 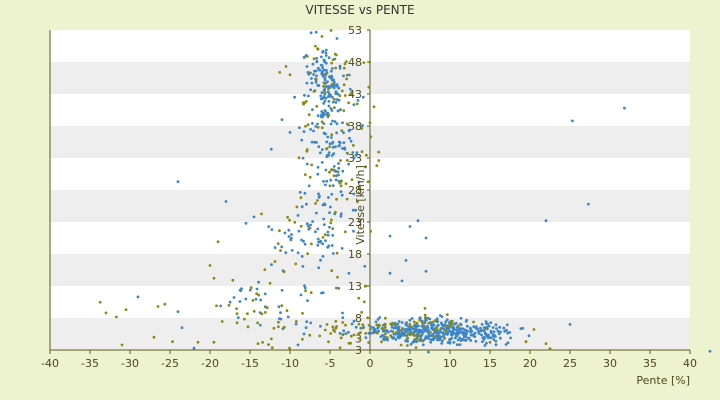 I want to click on x-tick-label: 25, so click(x=570, y=363).